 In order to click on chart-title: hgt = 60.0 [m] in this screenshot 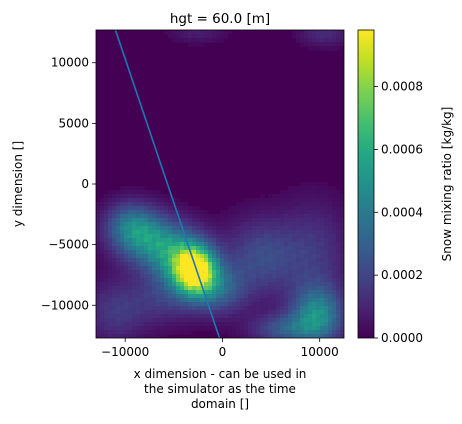, I will do `click(220, 19)`.